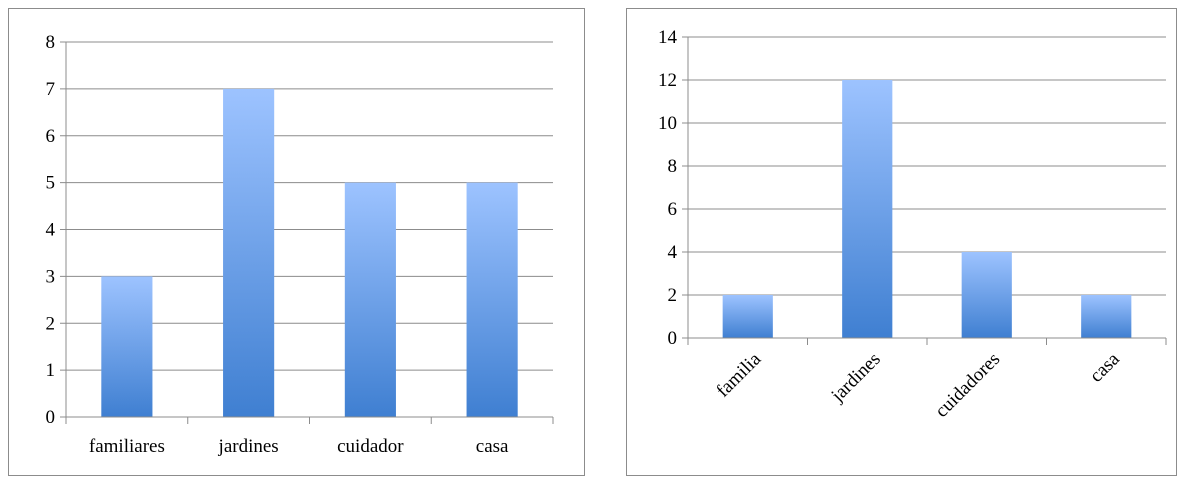  What do you see at coordinates (867, 209) in the screenshot?
I see `chart-1-bar-jardines` at bounding box center [867, 209].